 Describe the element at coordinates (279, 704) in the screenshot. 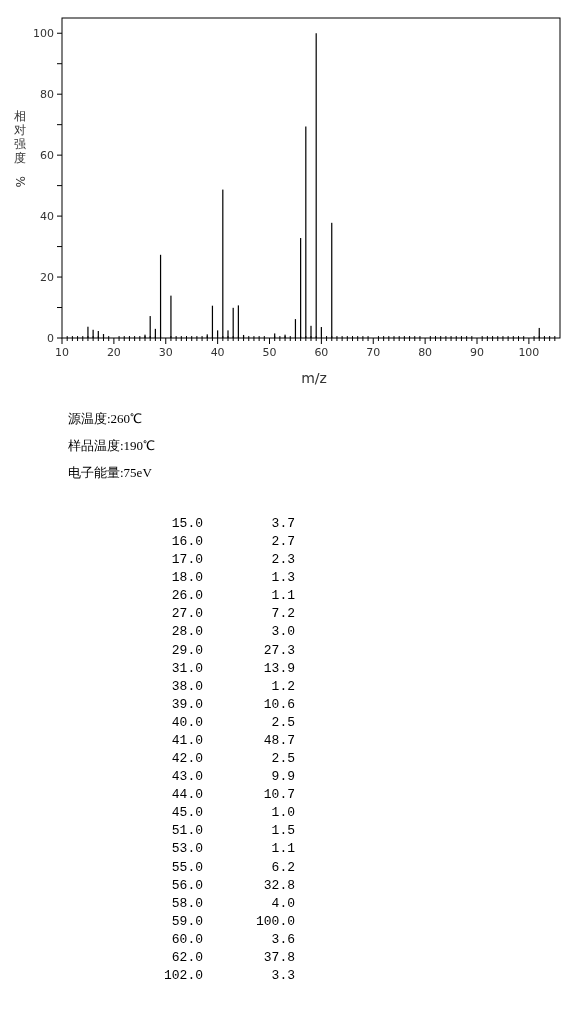

I see `text: 10.6` at that location.